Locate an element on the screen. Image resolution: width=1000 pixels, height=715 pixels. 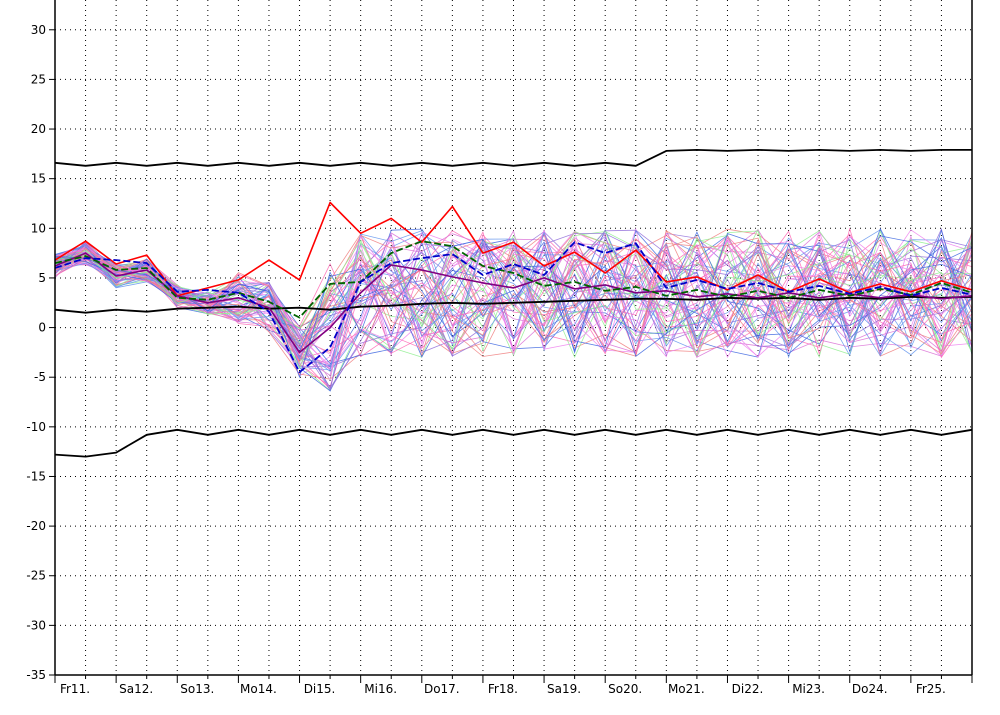
x-tick-label: Mo14. is located at coordinates (258, 689).